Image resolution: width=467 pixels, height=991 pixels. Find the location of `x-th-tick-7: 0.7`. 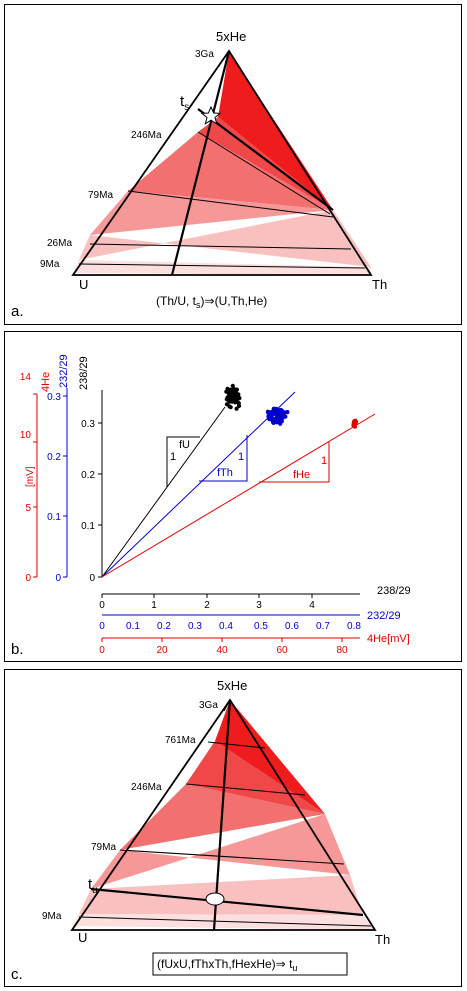

x-th-tick-7: 0.7 is located at coordinates (323, 626).